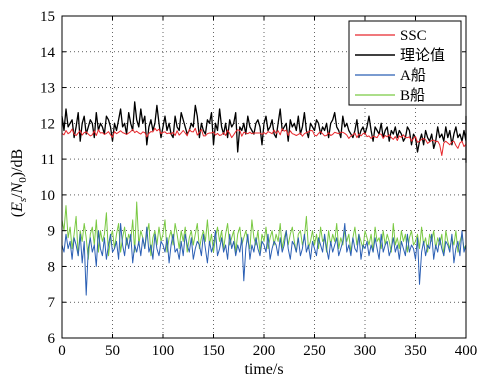  What do you see at coordinates (365, 351) in the screenshot?
I see `x-tick-label: 300` at bounding box center [365, 351].